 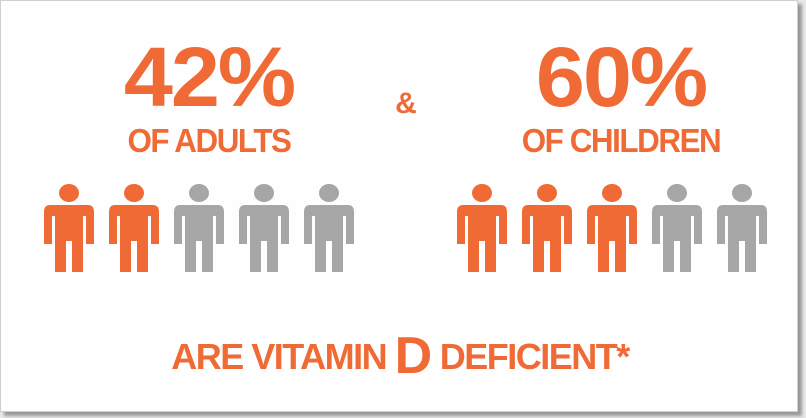 I want to click on adults-people-row, so click(x=199, y=229).